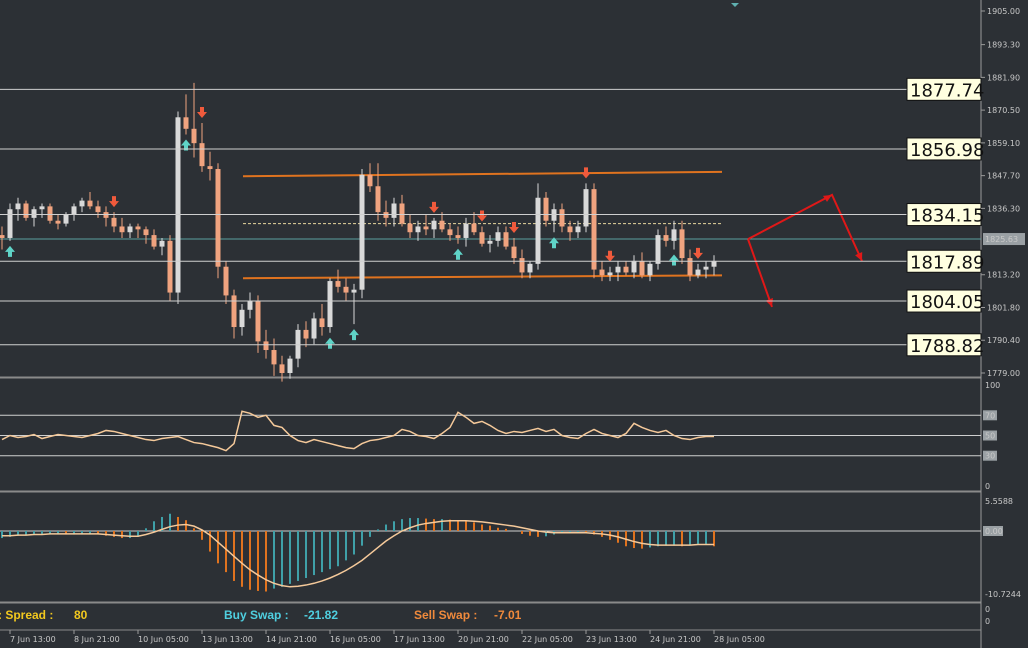 The width and height of the screenshot is (1028, 648). Describe the element at coordinates (1003, 208) in the screenshot. I see `price-tick-label: 1836.30` at that location.